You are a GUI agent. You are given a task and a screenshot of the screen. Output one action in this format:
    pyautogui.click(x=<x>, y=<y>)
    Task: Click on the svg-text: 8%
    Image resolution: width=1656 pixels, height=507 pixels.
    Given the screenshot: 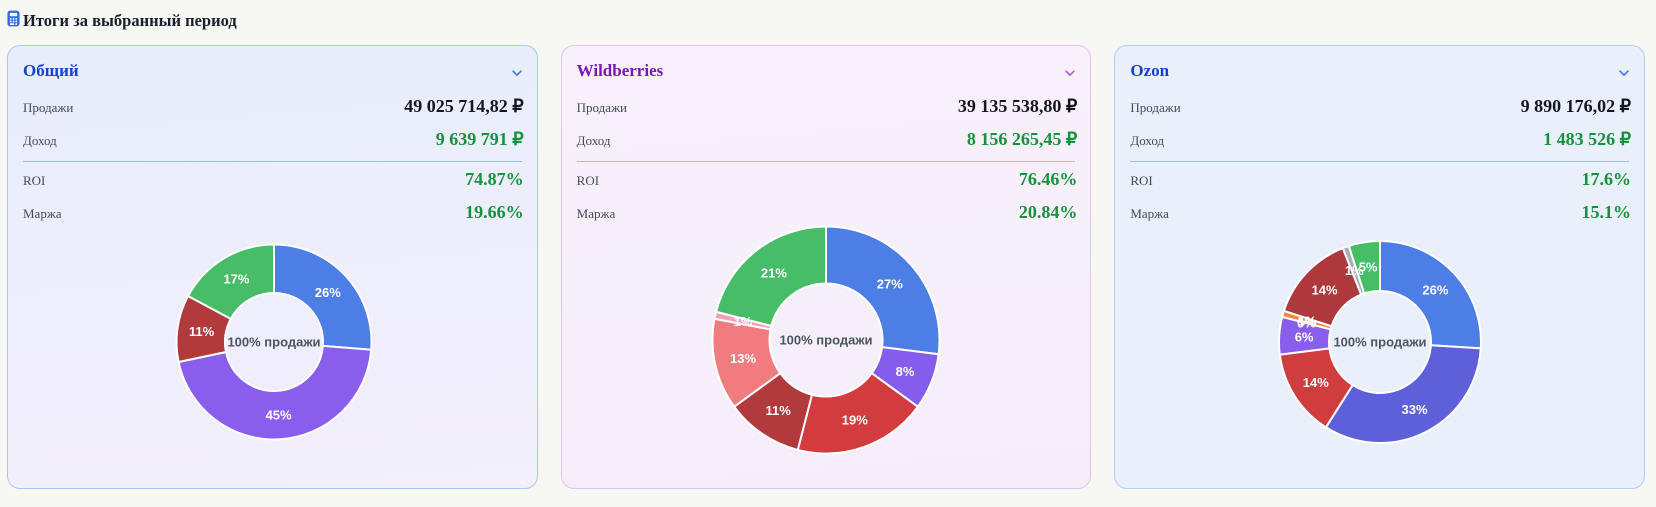 What is the action you would take?
    pyautogui.click(x=904, y=371)
    